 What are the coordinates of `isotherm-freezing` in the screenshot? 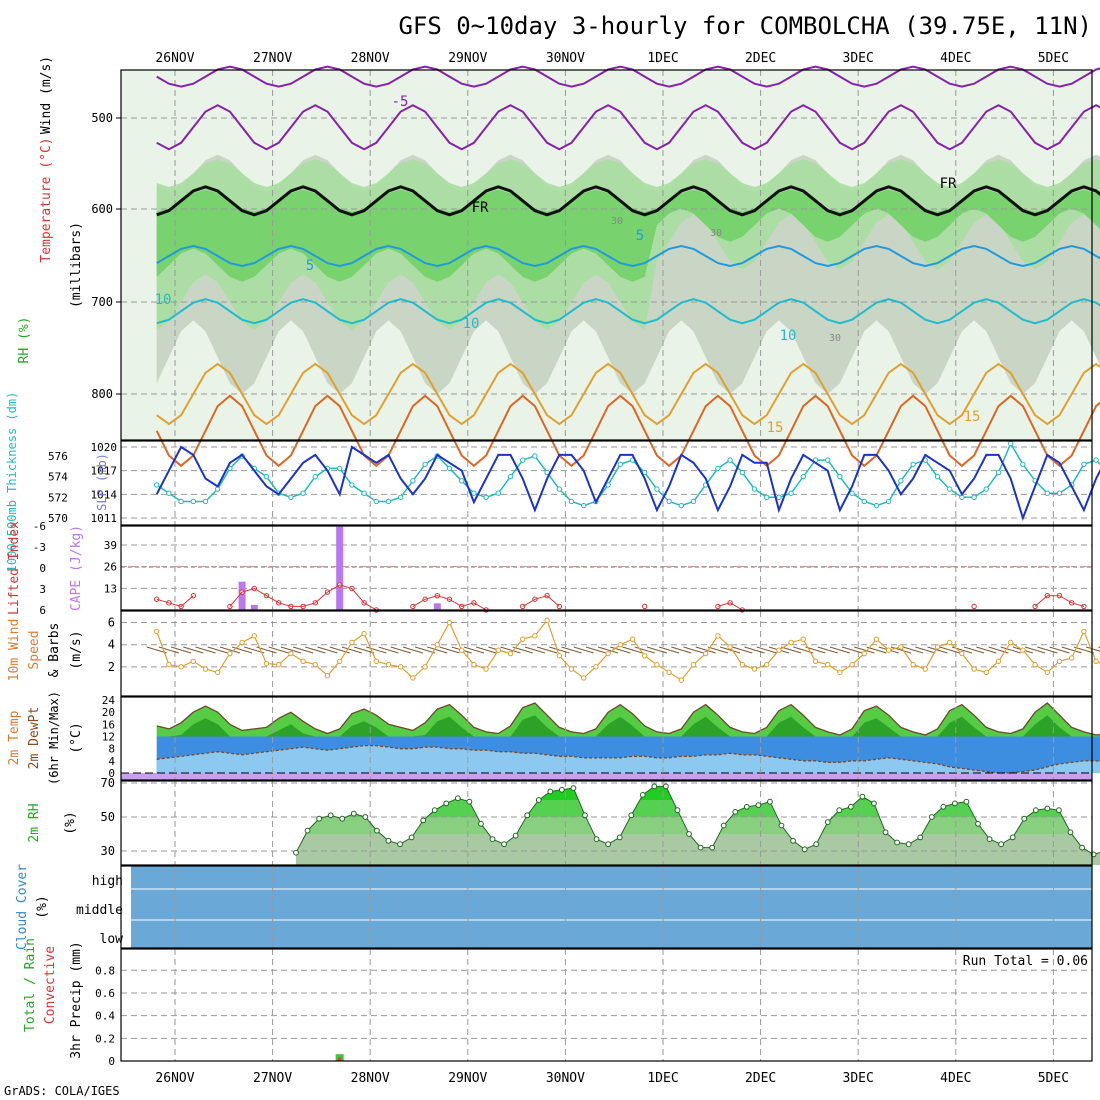 It's located at (628, 201).